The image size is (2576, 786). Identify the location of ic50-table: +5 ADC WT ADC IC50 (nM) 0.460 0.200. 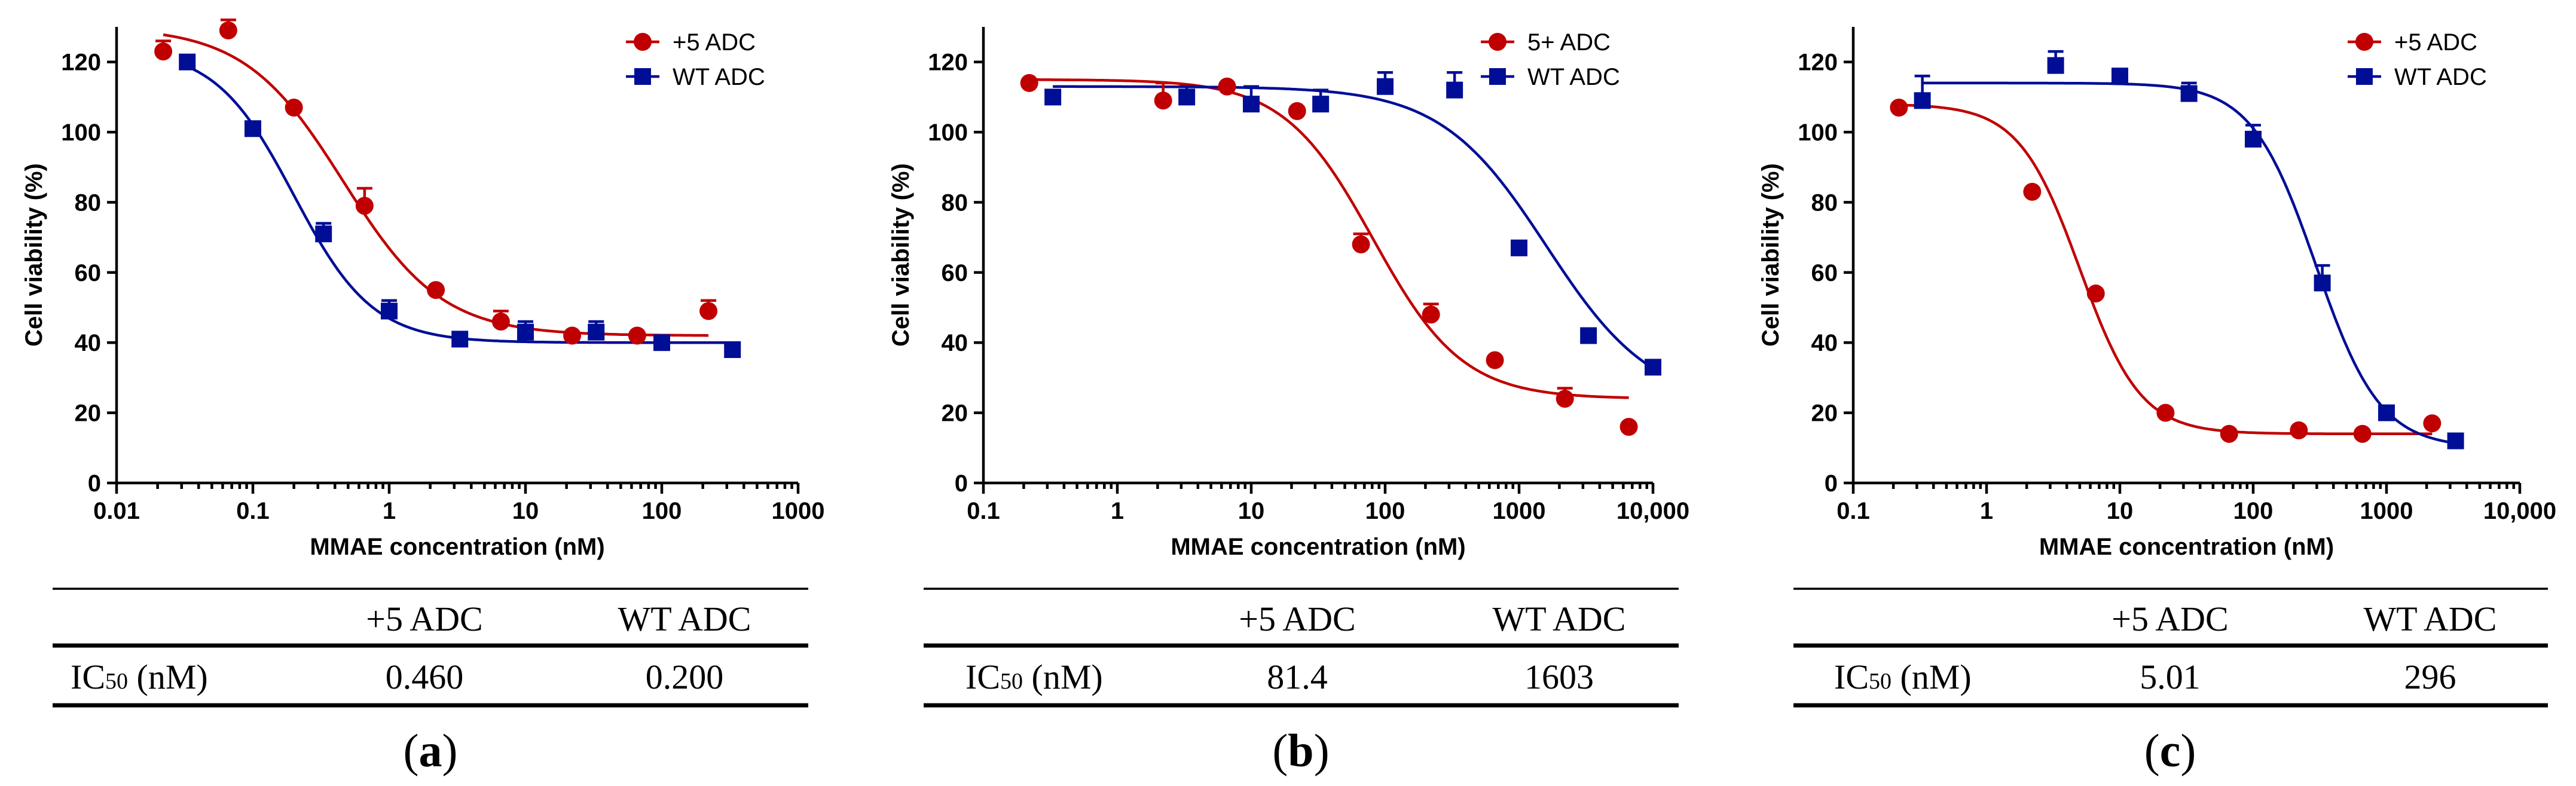
(430, 648).